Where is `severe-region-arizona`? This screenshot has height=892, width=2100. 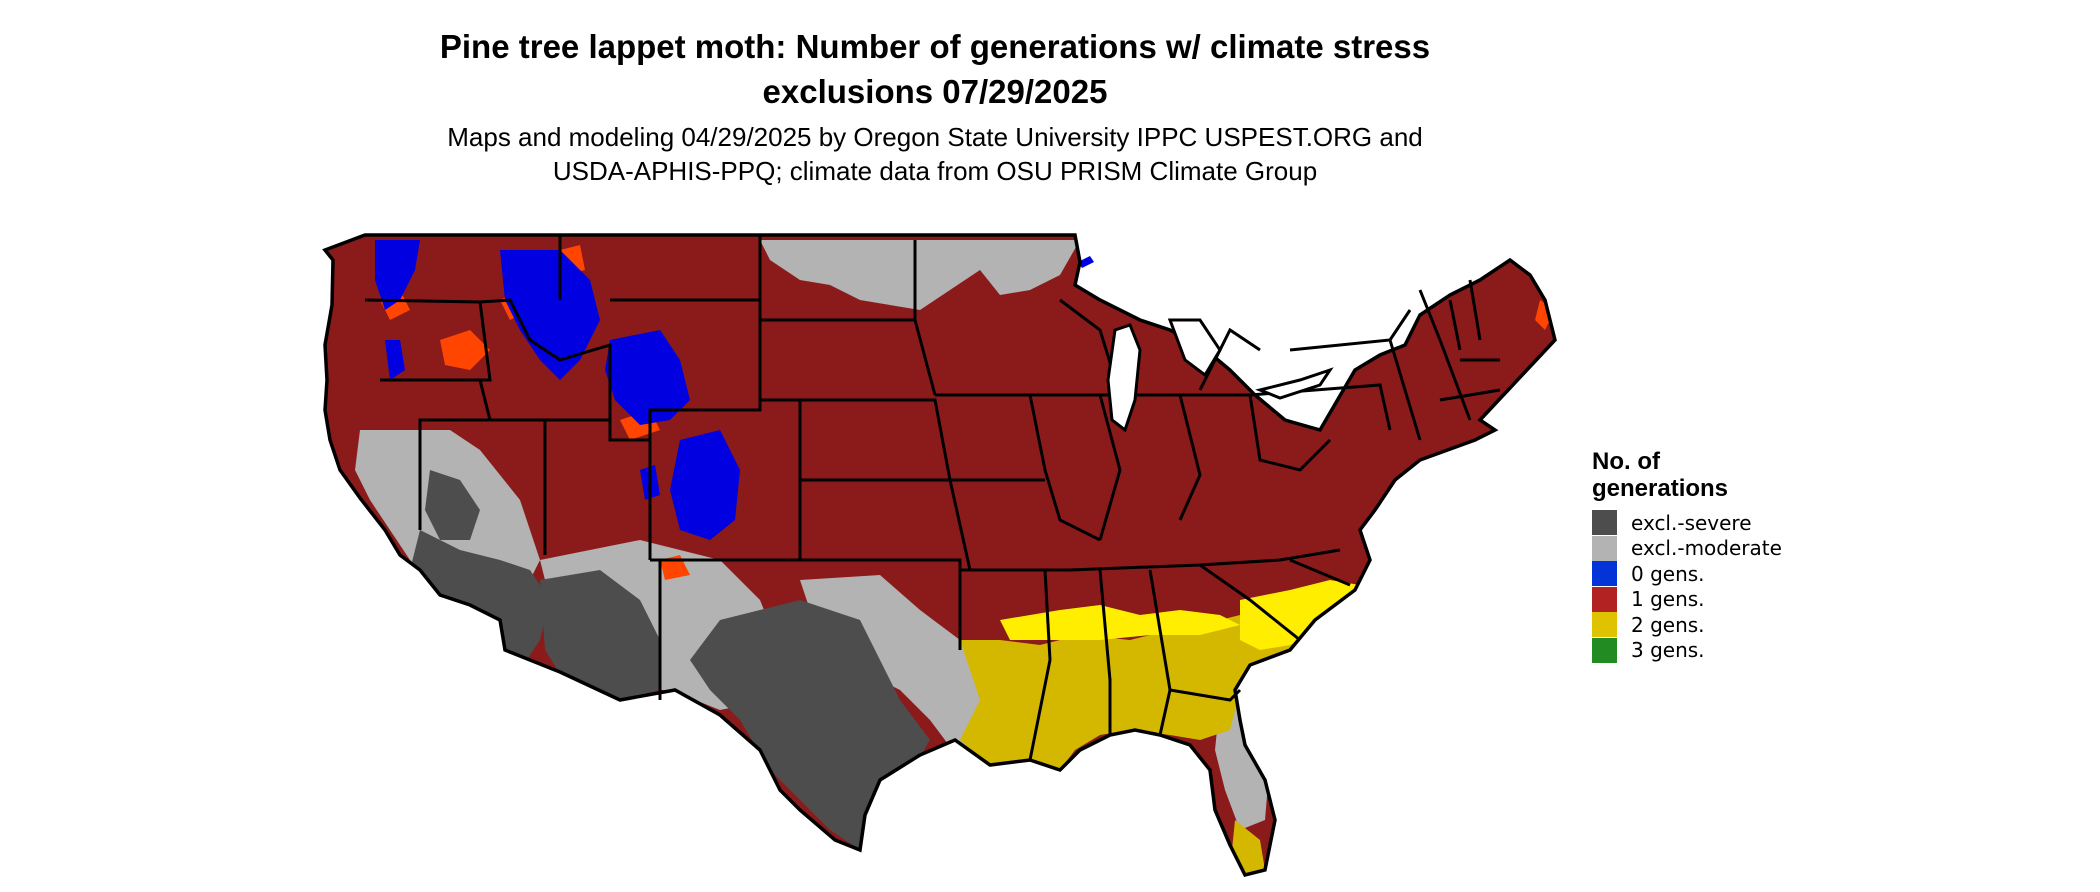
severe-region-arizona is located at coordinates (600, 635).